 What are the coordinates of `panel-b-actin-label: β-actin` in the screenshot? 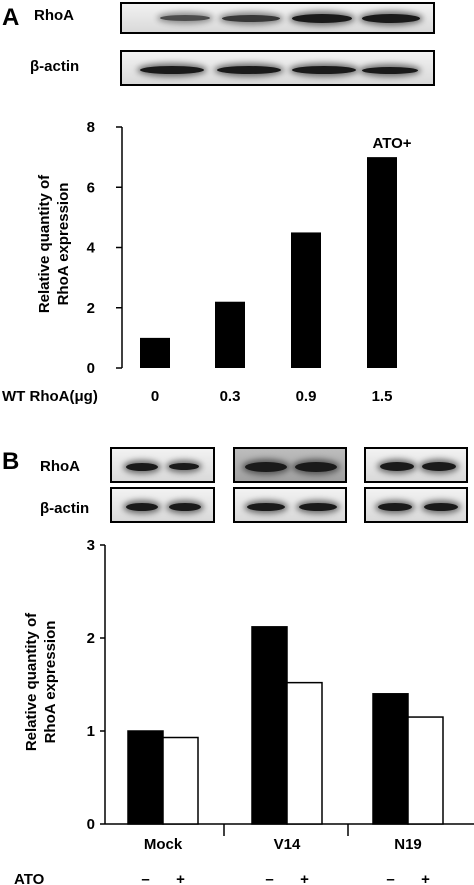 It's located at (65, 508).